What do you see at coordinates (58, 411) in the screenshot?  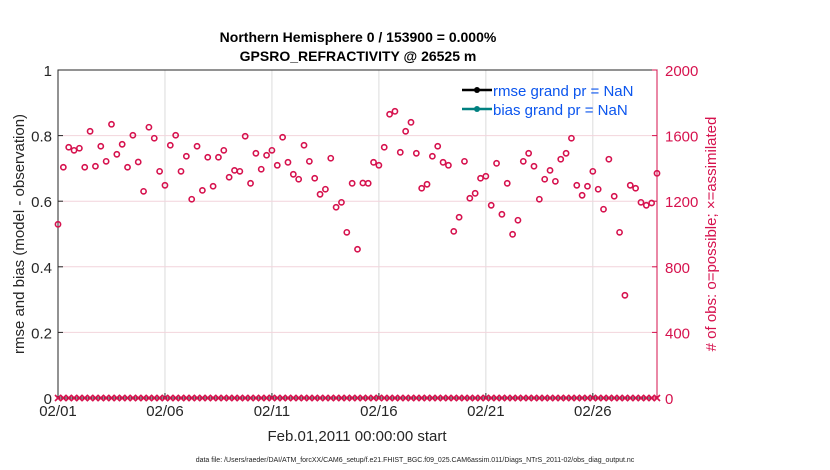 I see `x-tick-label: 02/01` at bounding box center [58, 411].